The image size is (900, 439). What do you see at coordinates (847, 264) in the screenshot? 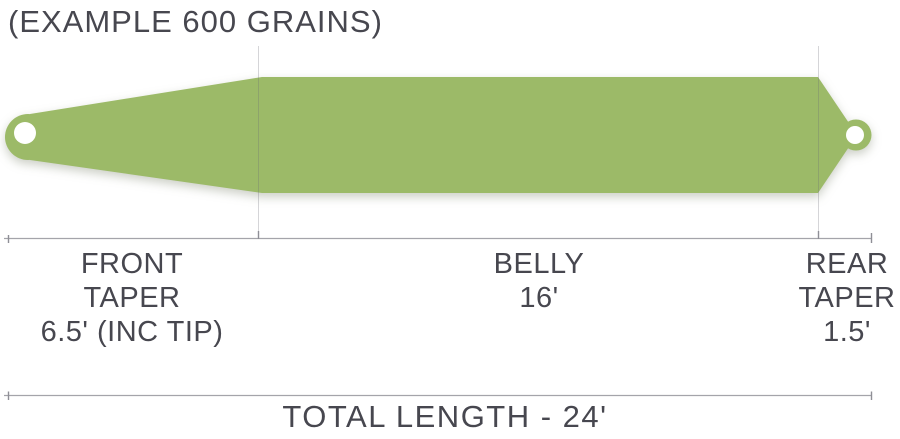
I see `rear-taper-label-line1: REAR` at bounding box center [847, 264].